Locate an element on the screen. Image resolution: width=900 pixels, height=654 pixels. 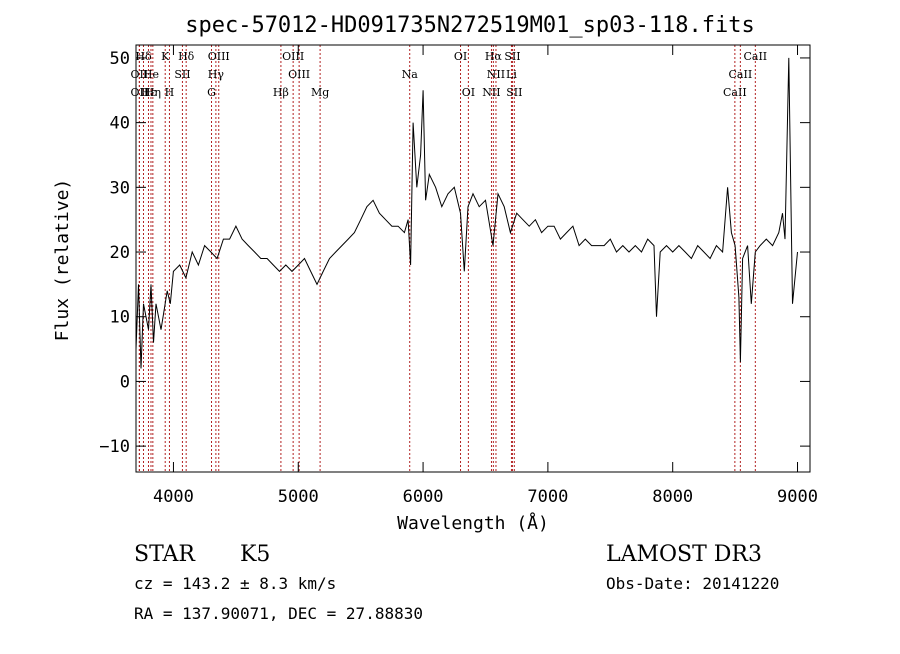
y-tick-label: 30 is located at coordinates (120, 188).